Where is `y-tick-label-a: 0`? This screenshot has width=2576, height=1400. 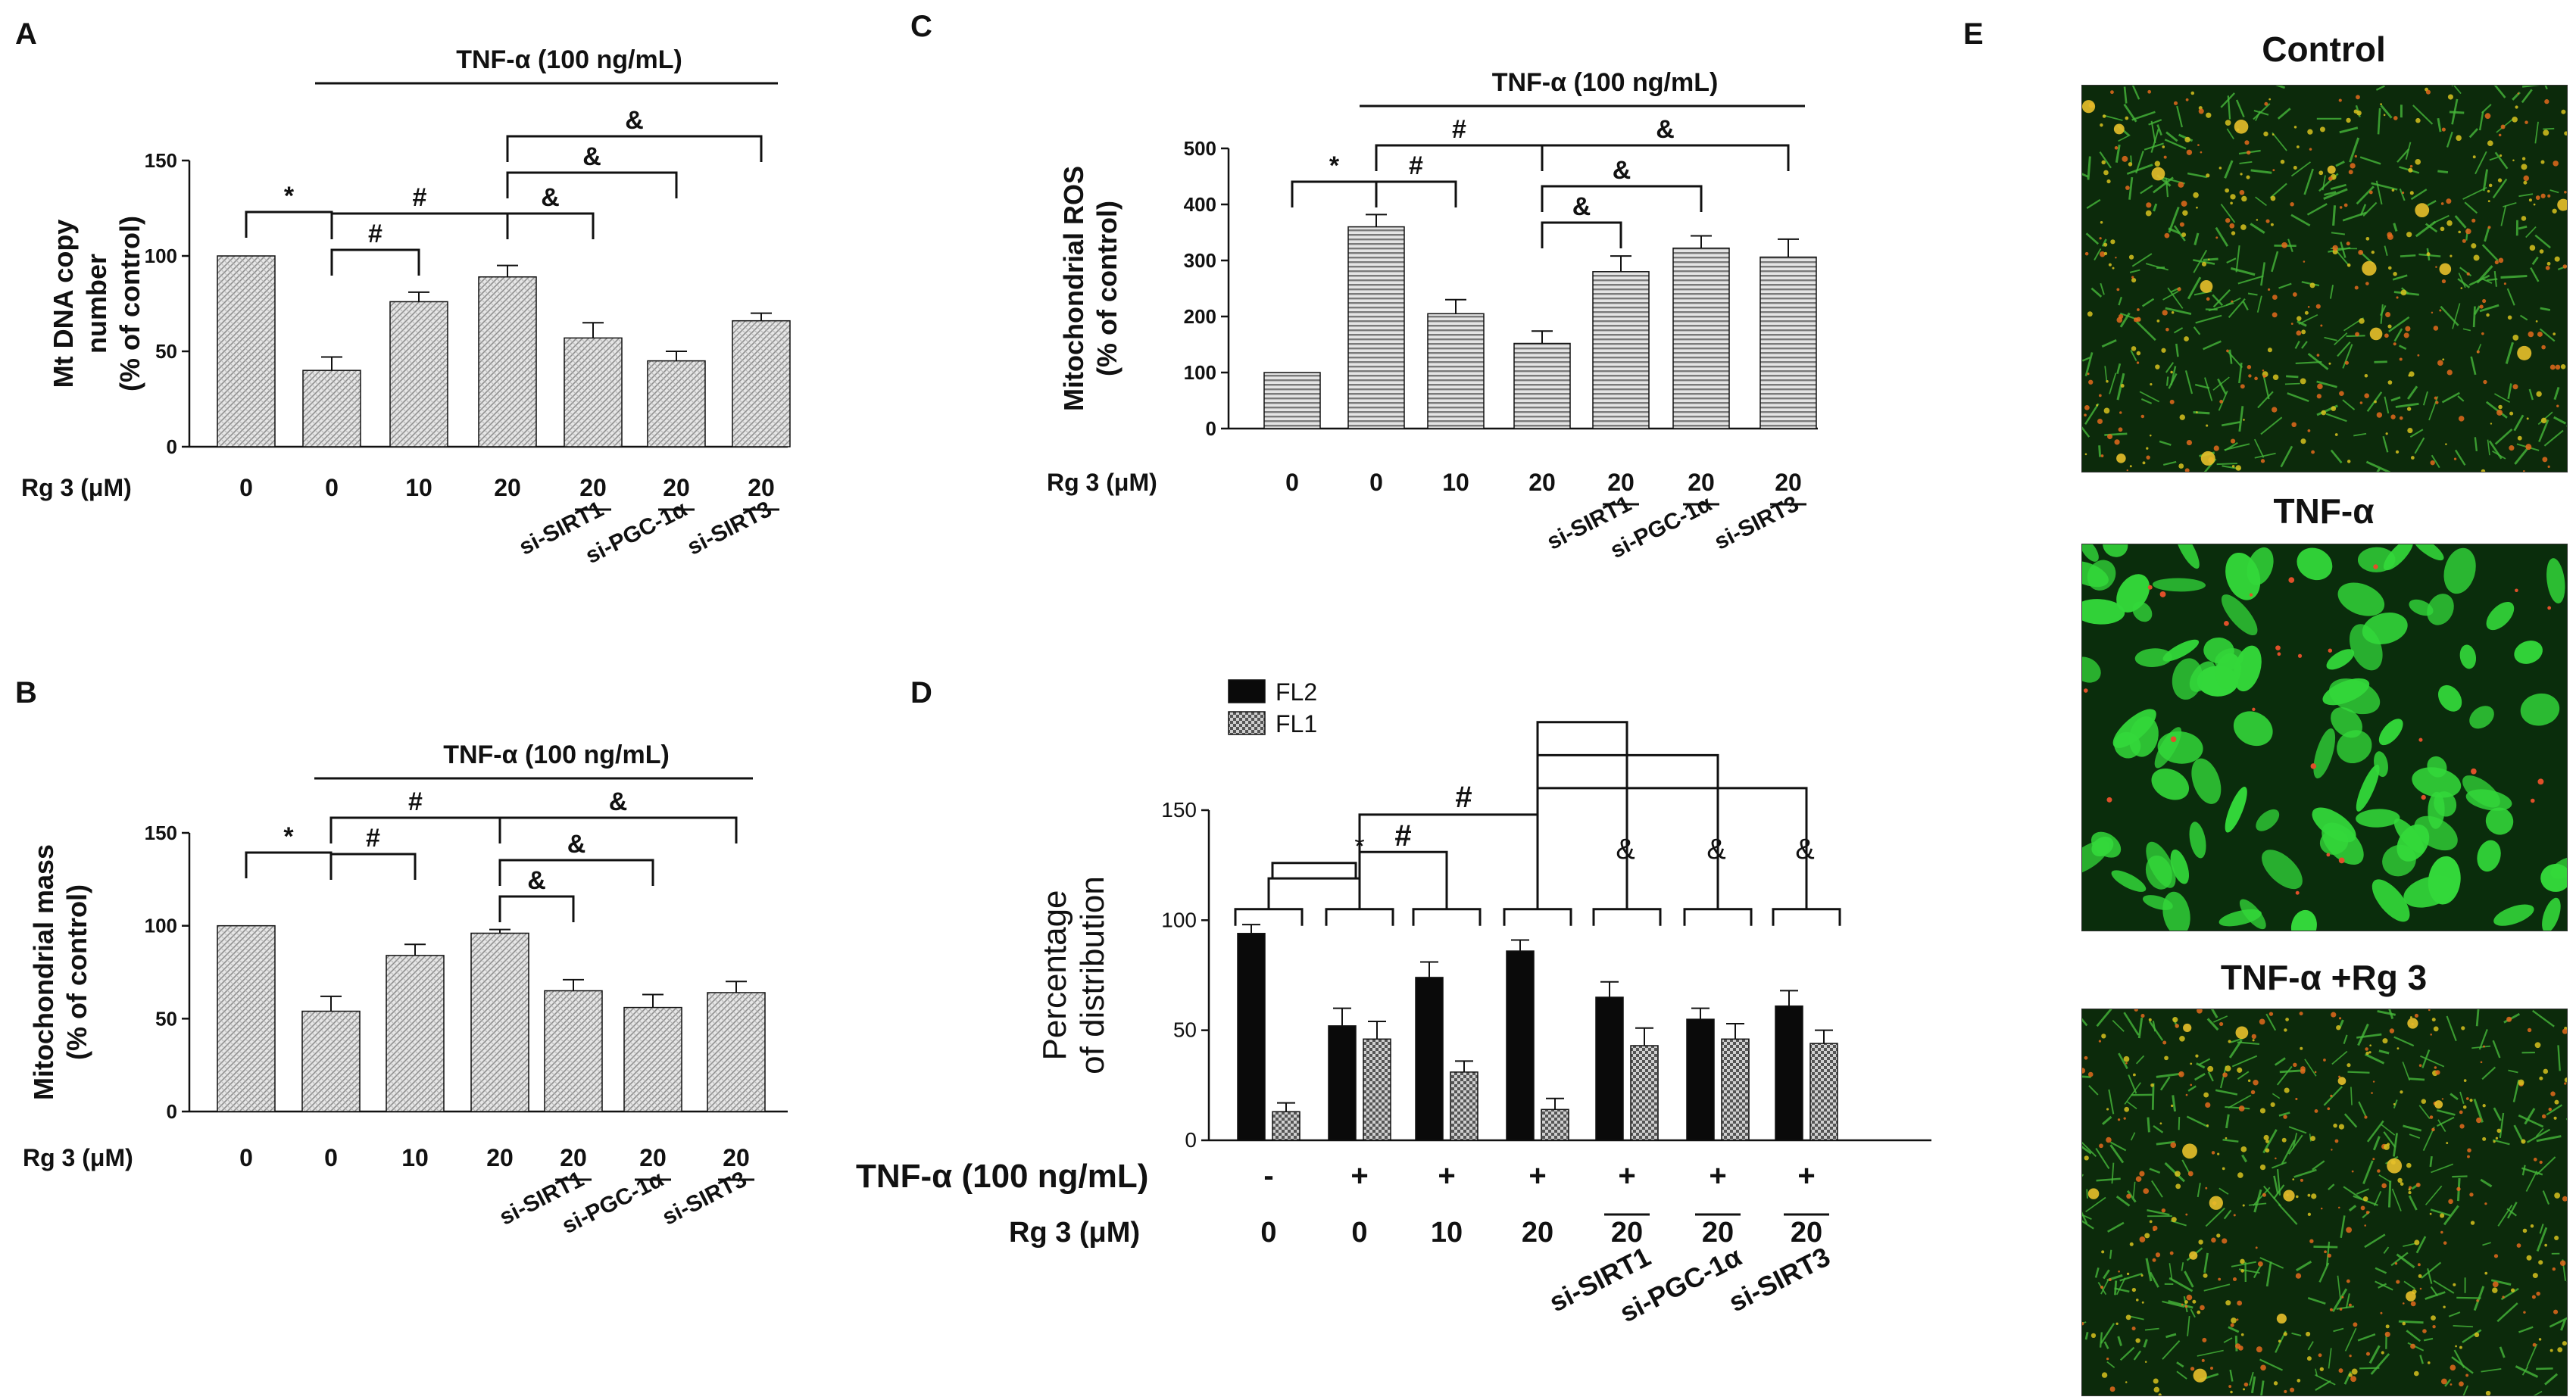
y-tick-label-a: 0 is located at coordinates (172, 446).